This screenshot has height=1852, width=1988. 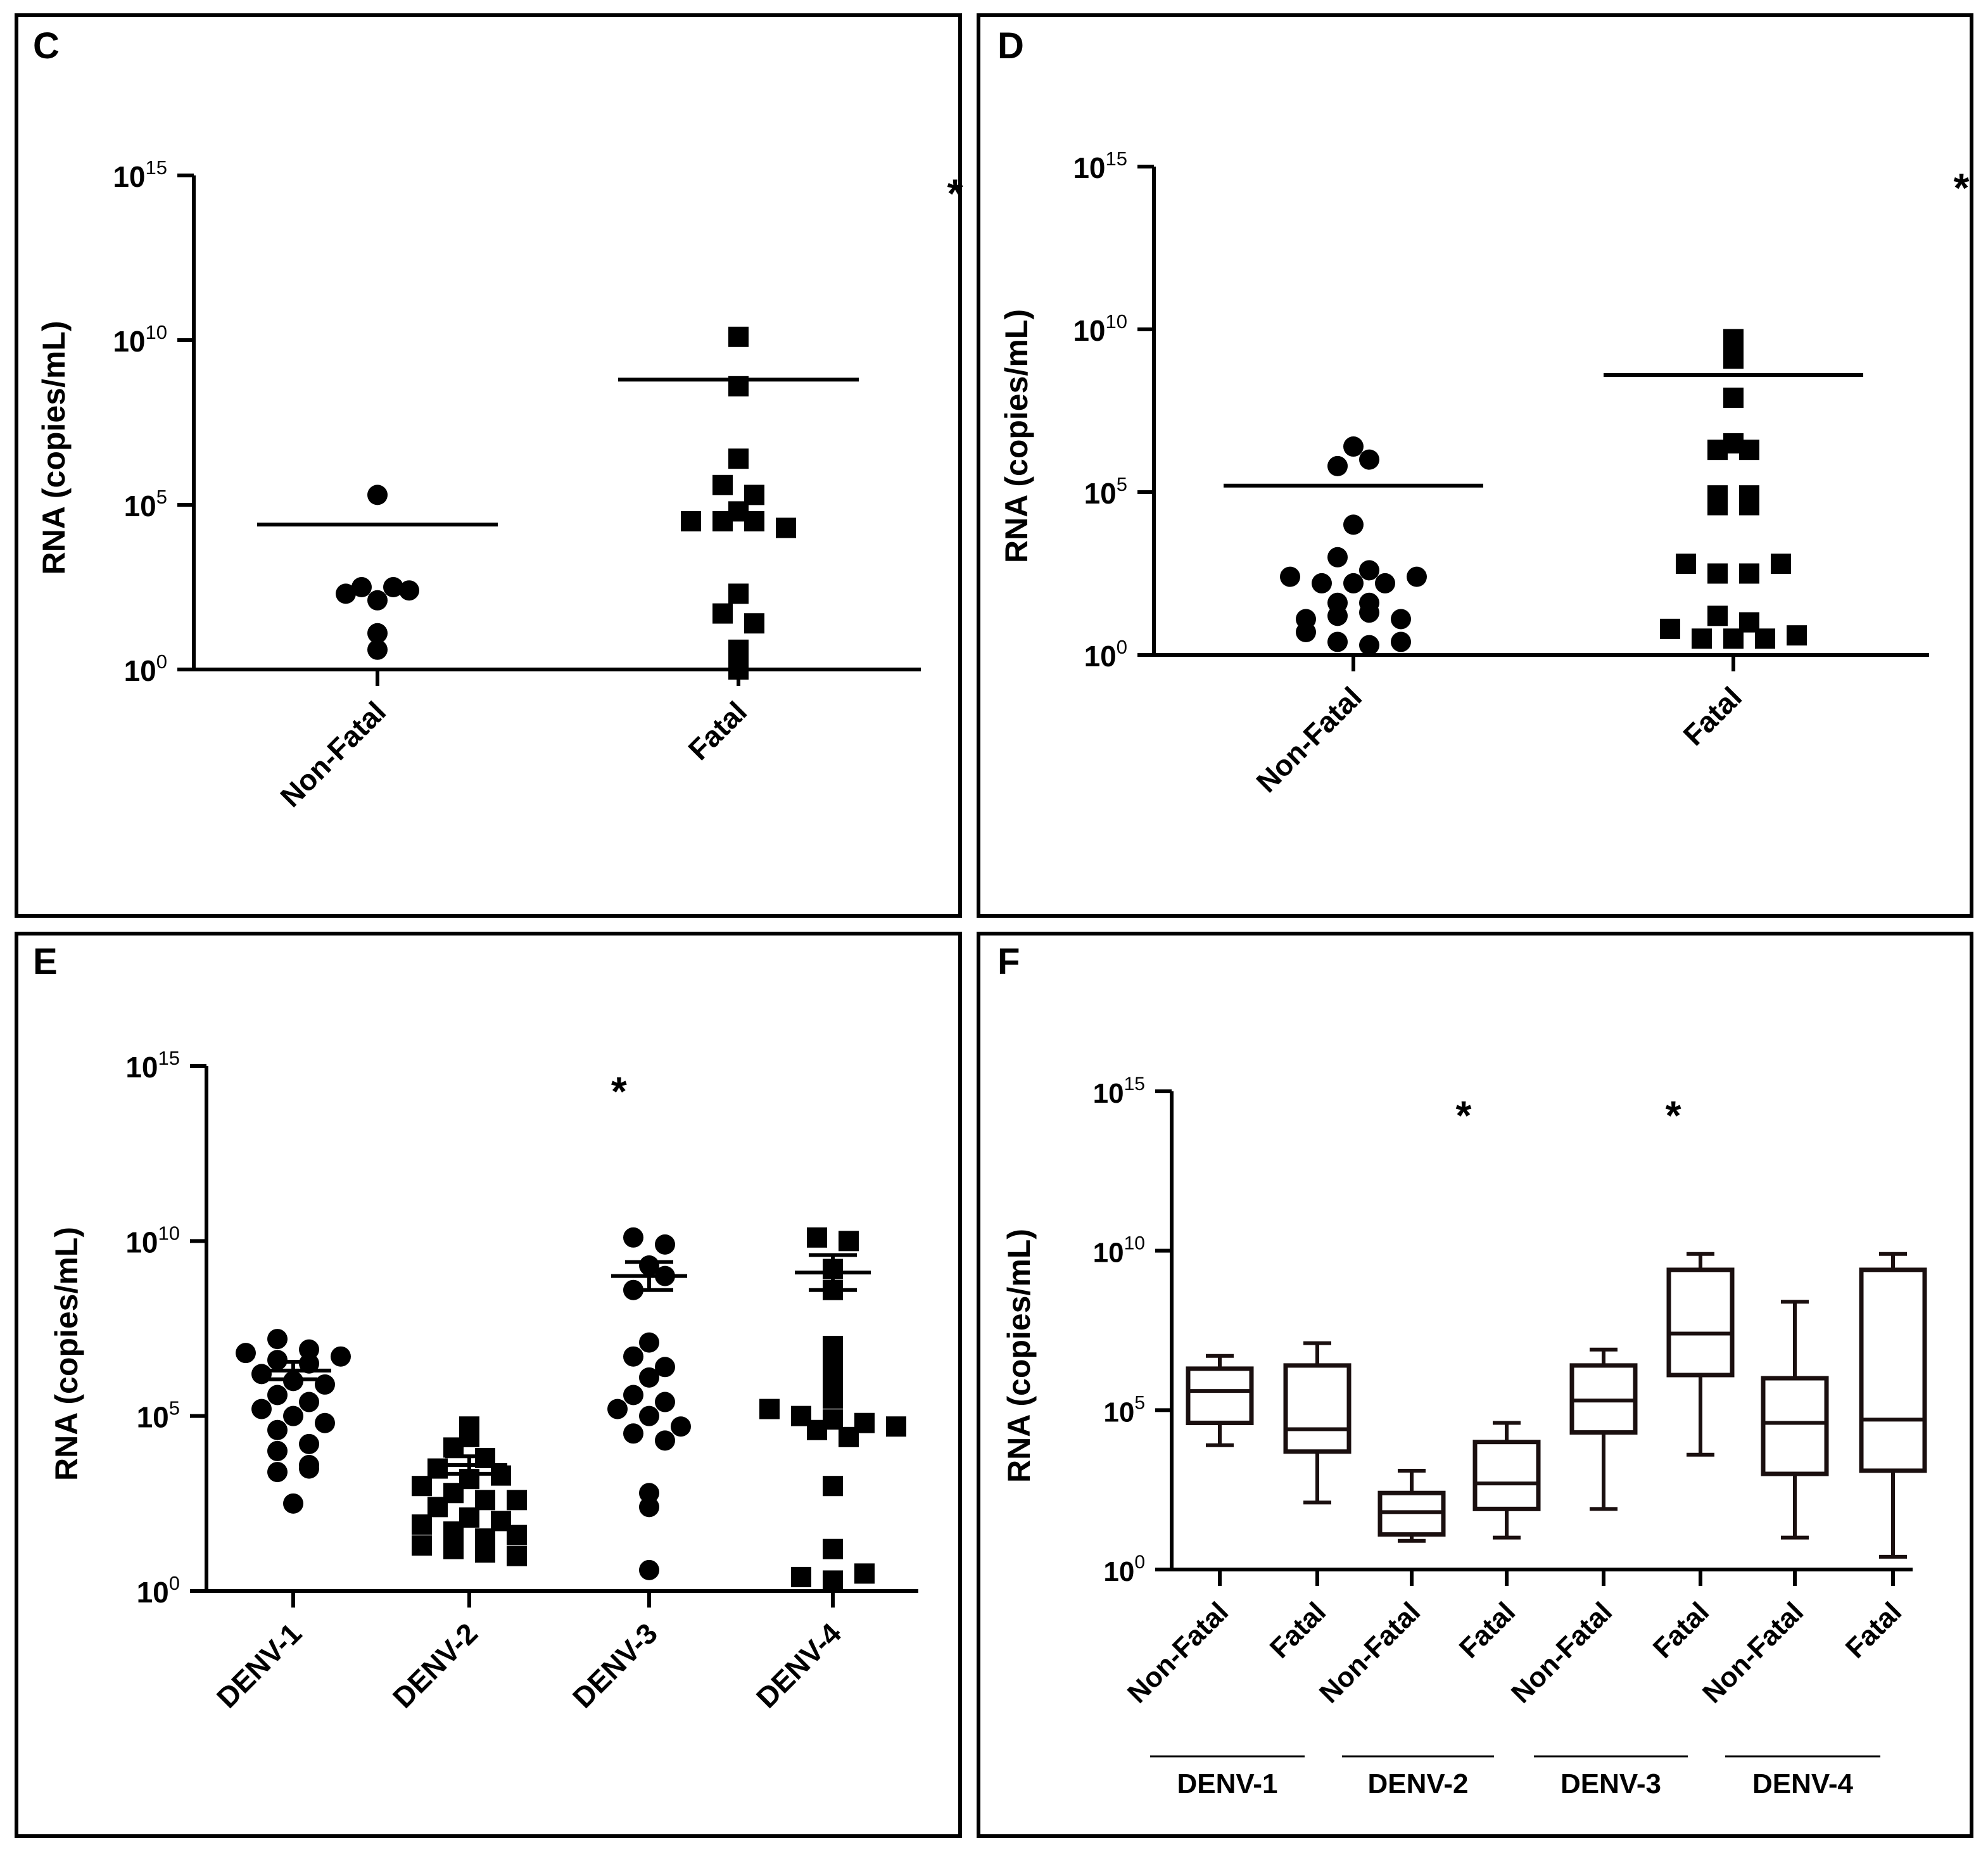 I want to click on x-tick-label: DENV-3, so click(x=615, y=1665).